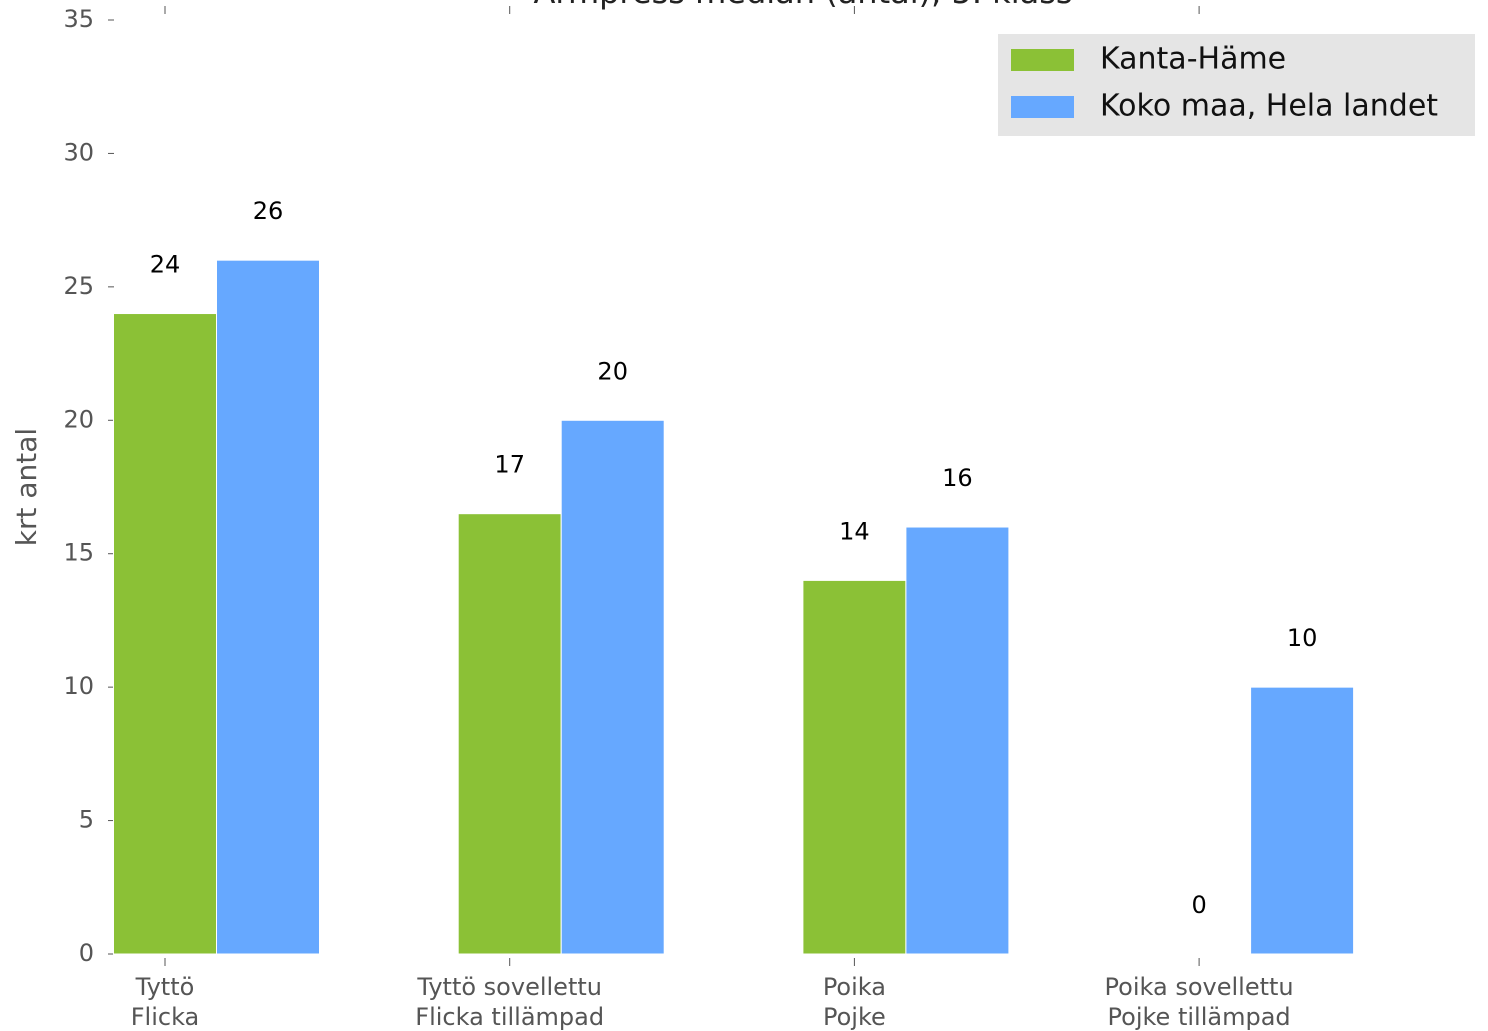 The height and width of the screenshot is (1031, 1488). What do you see at coordinates (78, 419) in the screenshot?
I see `y-tick-label: 20` at bounding box center [78, 419].